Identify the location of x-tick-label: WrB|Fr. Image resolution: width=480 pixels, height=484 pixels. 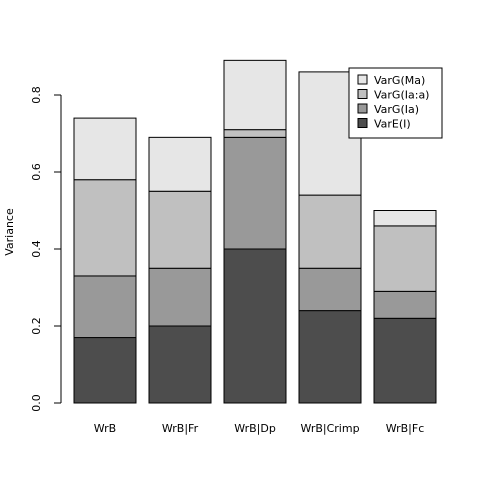
(180, 428).